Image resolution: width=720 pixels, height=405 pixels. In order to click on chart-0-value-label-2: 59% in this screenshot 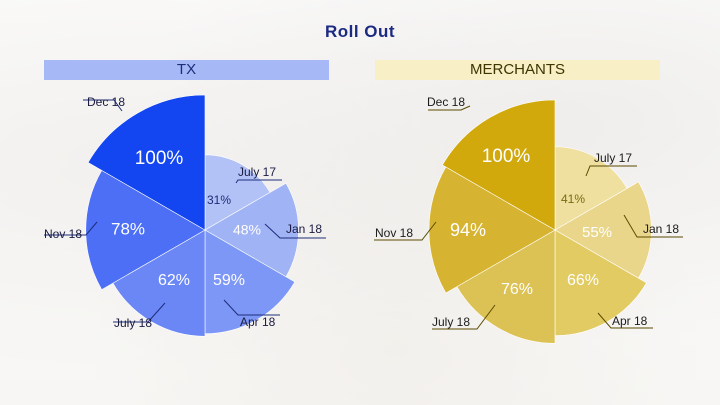, I will do `click(229, 280)`.